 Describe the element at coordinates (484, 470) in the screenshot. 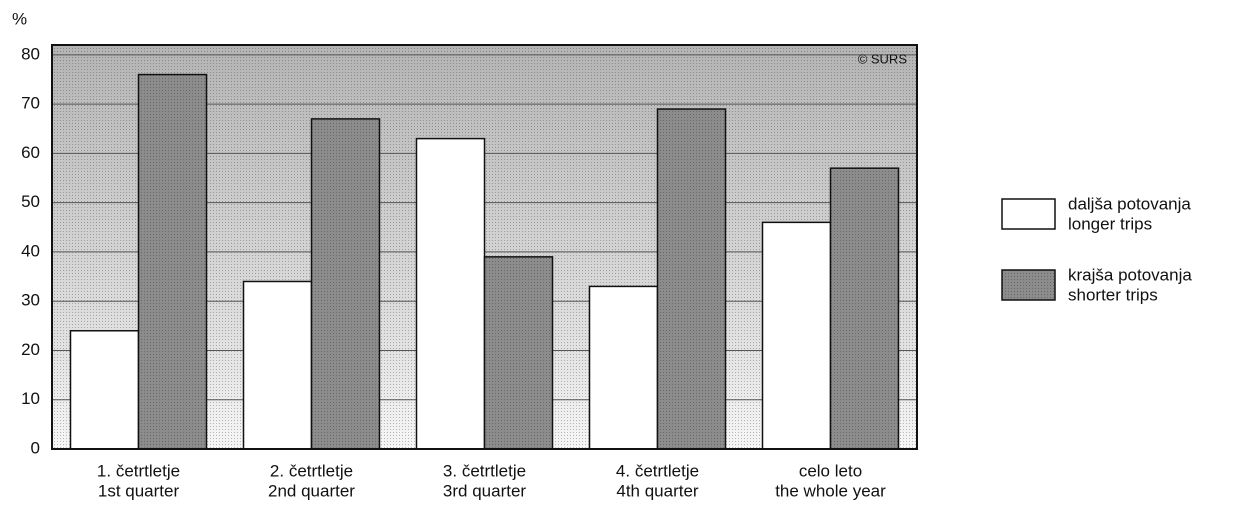

I see `x-tick-label: 3. četrtletje` at that location.